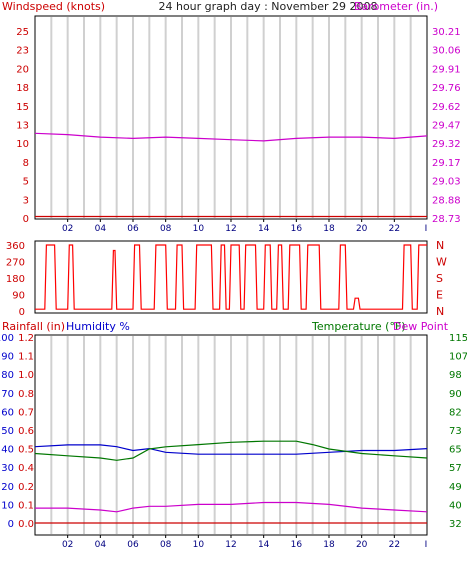 The image size is (467, 563). What do you see at coordinates (11, 524) in the screenshot?
I see `humidity-axis-tick-label: 0` at bounding box center [11, 524].